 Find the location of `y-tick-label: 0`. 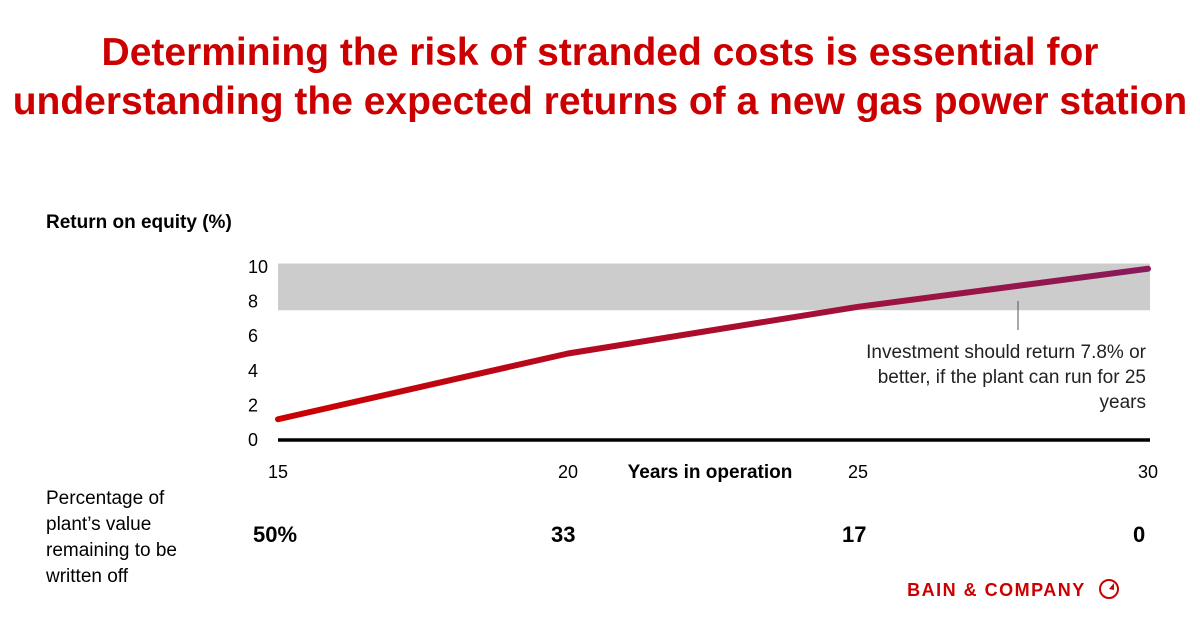

y-tick-label: 0 is located at coordinates (253, 440).